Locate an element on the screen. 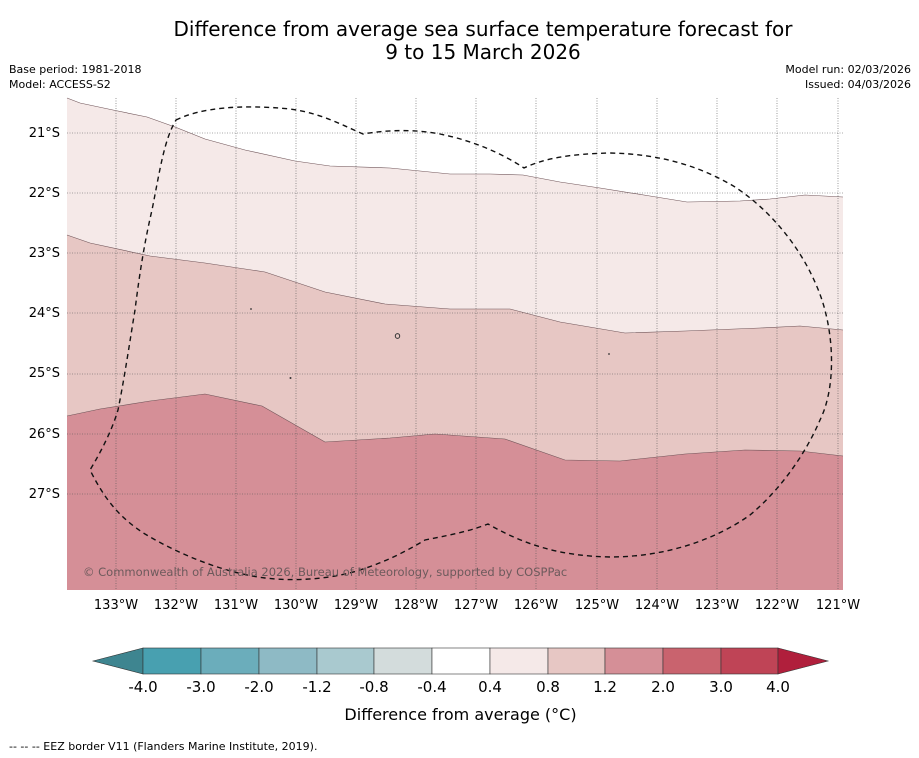 Image resolution: width=919 pixels, height=758 pixels. lat-label-27s: 27°S is located at coordinates (44, 494).